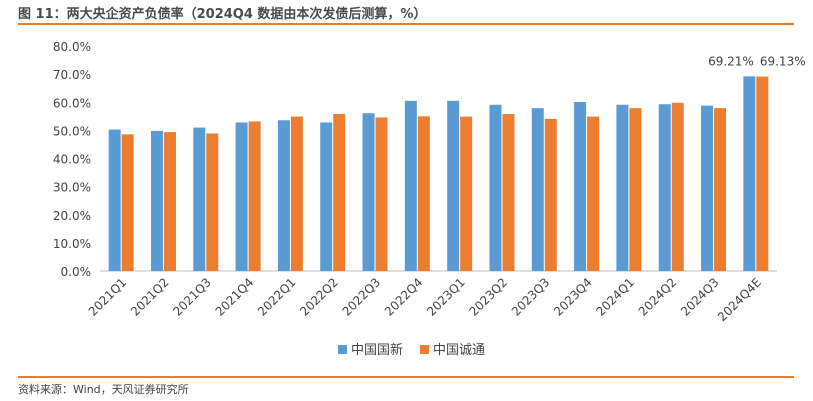  I want to click on y-tick-label: 20.0%, so click(72, 216).